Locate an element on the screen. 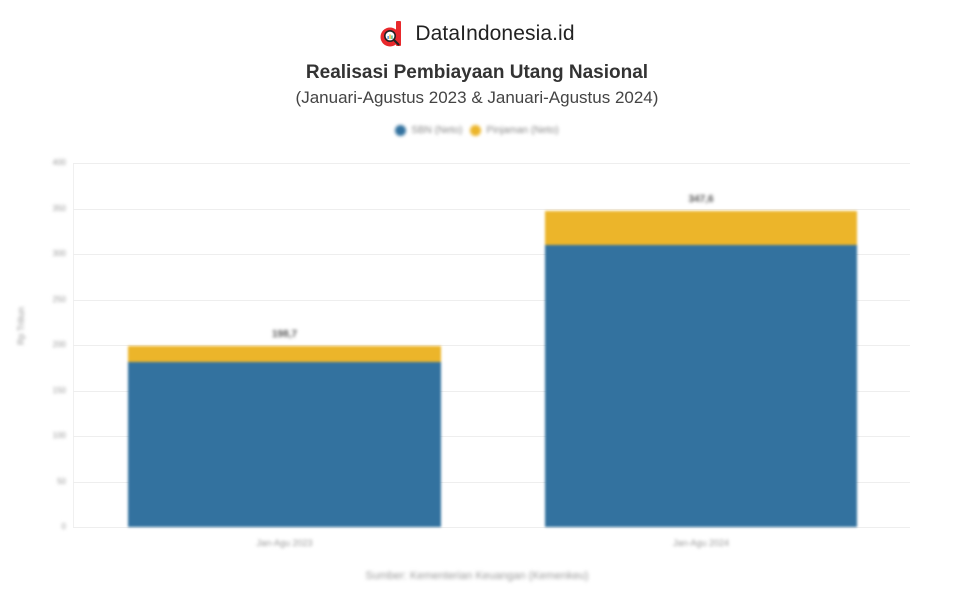 This screenshot has width=954, height=596. brand-header: DataIndonesia.id is located at coordinates (477, 34).